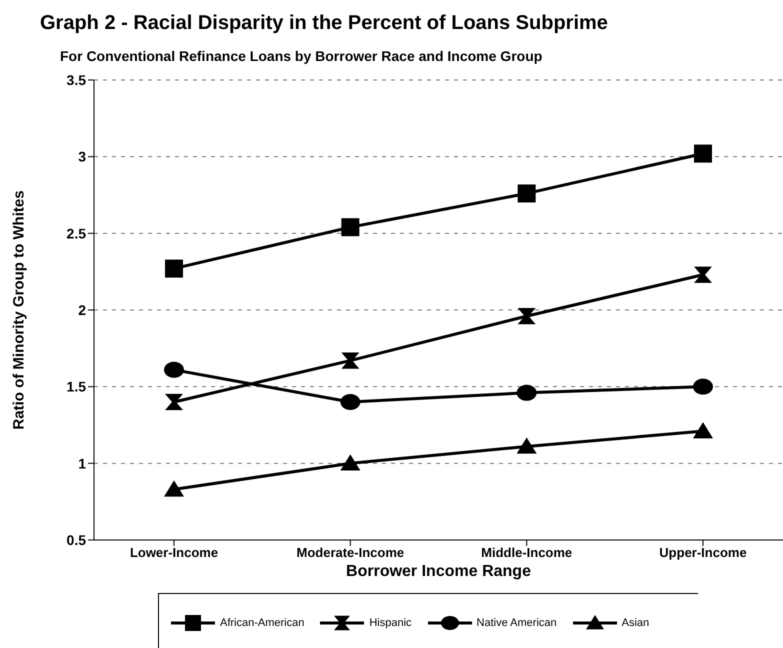 The height and width of the screenshot is (648, 783). I want to click on x-tick-label: Middle-Income, so click(526, 552).